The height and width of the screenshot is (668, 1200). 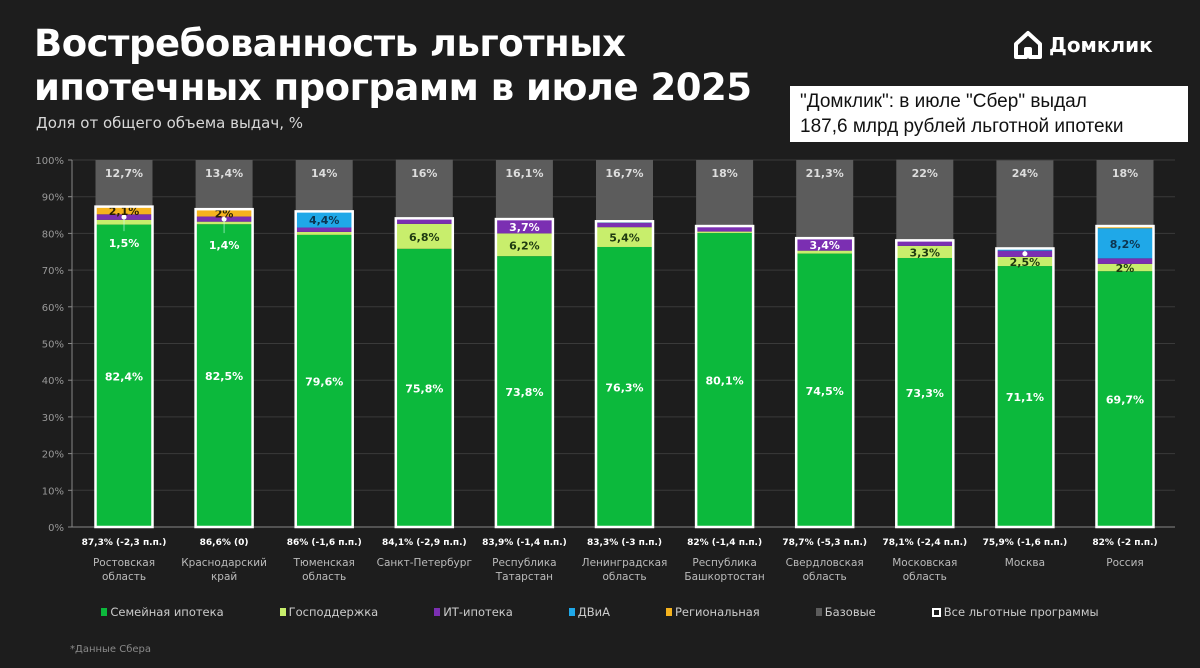 What do you see at coordinates (56, 528) in the screenshot?
I see `y-tick-label: 0%` at bounding box center [56, 528].